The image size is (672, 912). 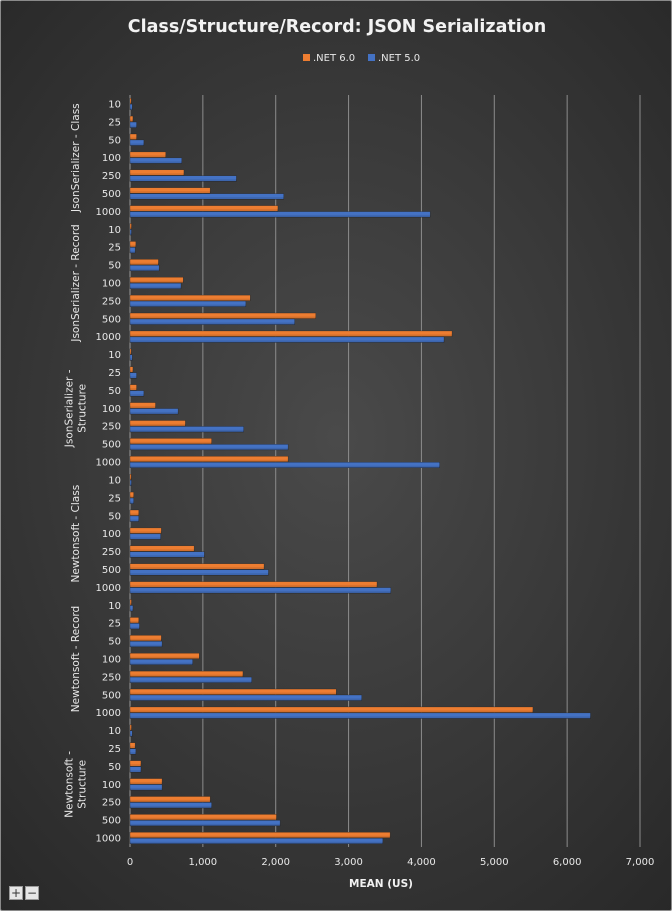 I want to click on zoom-out-button: −, so click(x=32, y=893).